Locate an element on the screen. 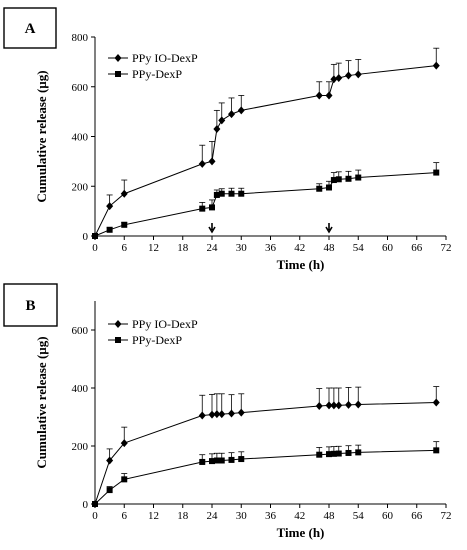 The width and height of the screenshot is (467, 550). stimulation-arrow is located at coordinates (212, 228).